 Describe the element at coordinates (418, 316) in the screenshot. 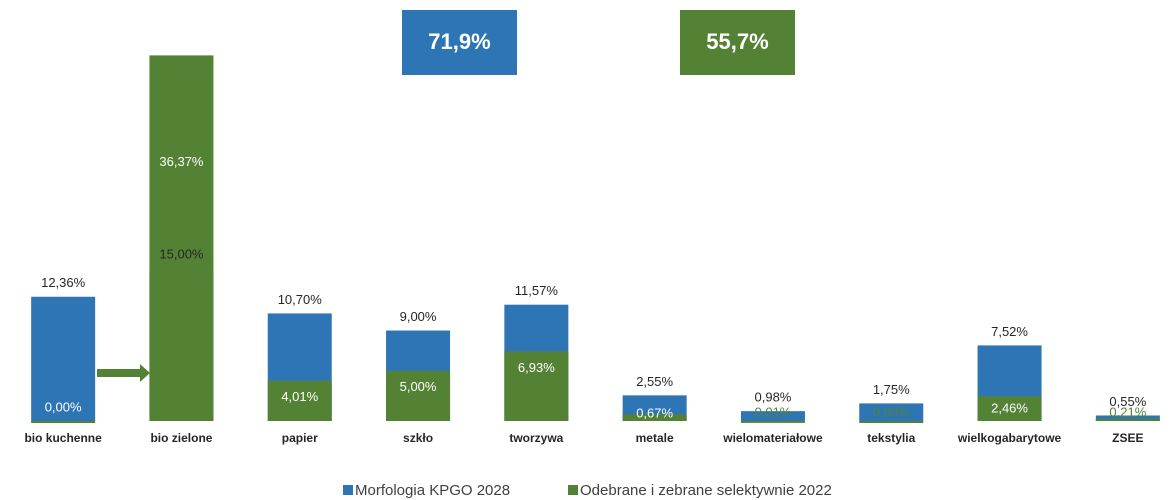

I see `value-label: 9,00%` at that location.